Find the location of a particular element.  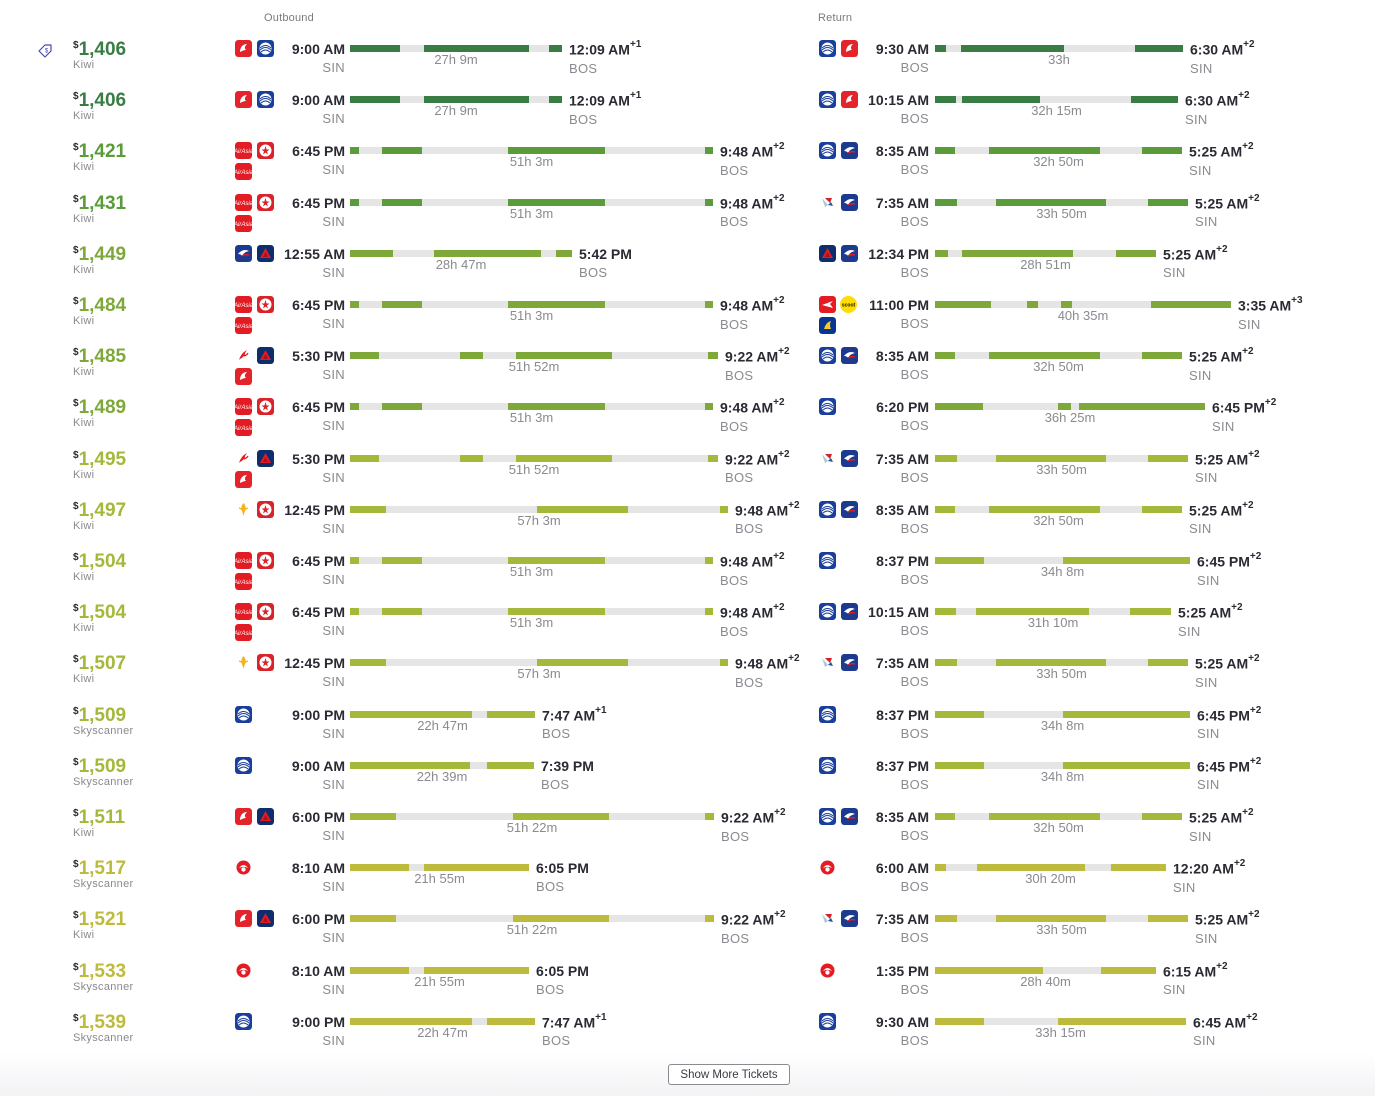

show-more-tickets-button: Show More Tickets is located at coordinates (729, 1074).